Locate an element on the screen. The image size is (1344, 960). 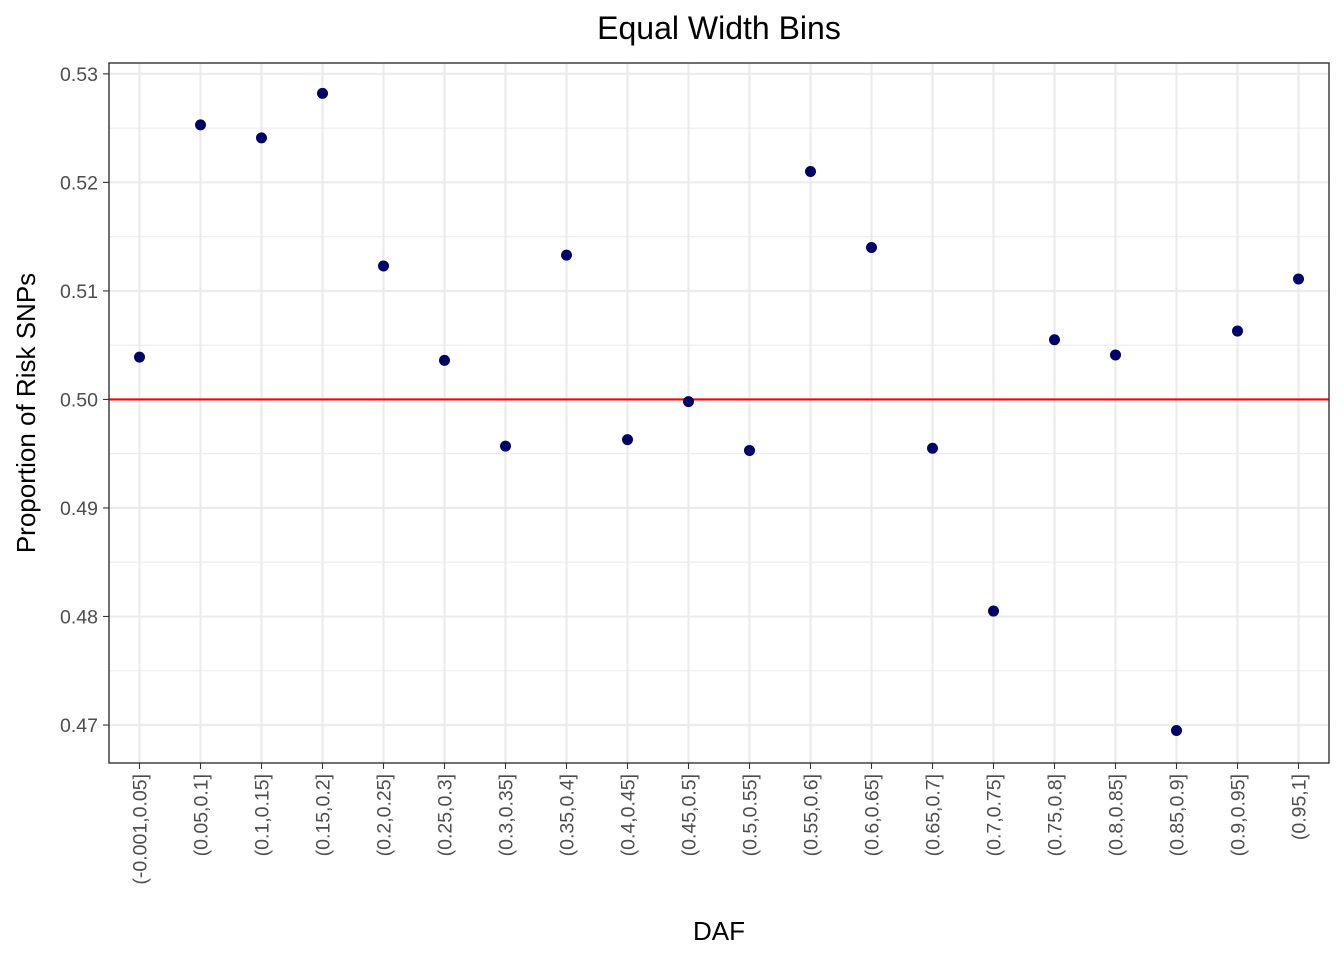
x-tick-label: (0.85,0.9] is located at coordinates (1178, 815).